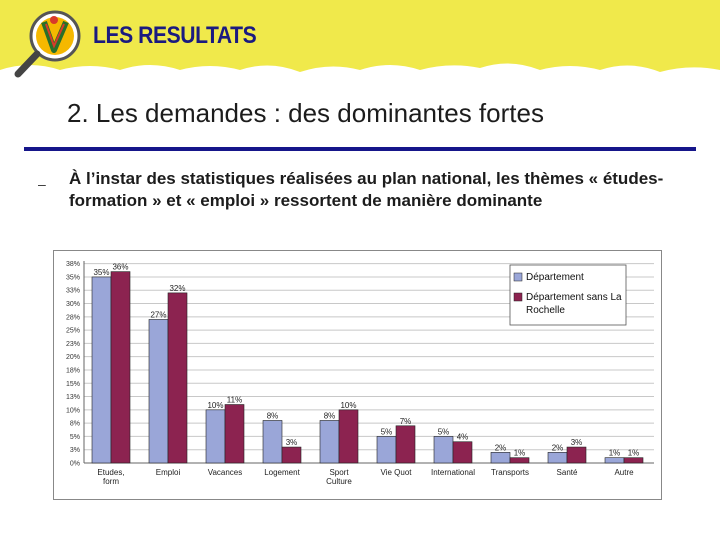 Image resolution: width=720 pixels, height=540 pixels. Describe the element at coordinates (158, 314) in the screenshot. I see `data-label: 27%` at that location.